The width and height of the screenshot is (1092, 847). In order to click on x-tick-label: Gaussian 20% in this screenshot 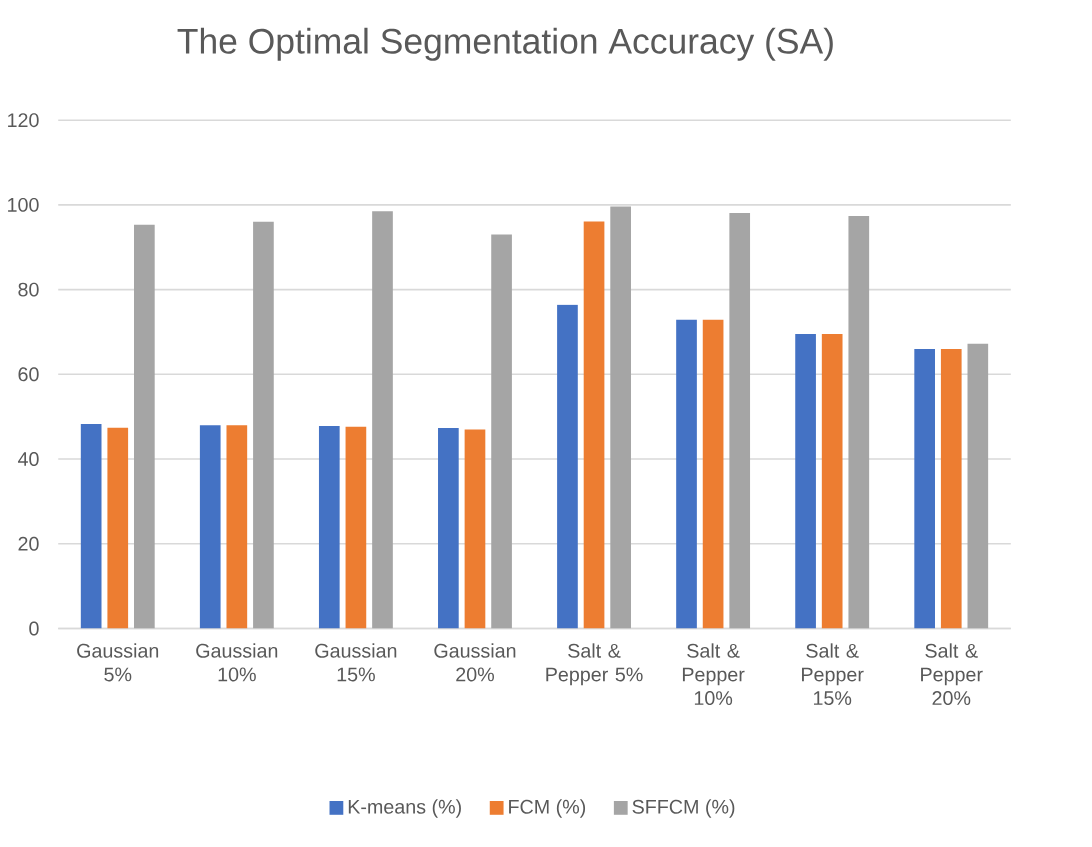, I will do `click(475, 662)`.